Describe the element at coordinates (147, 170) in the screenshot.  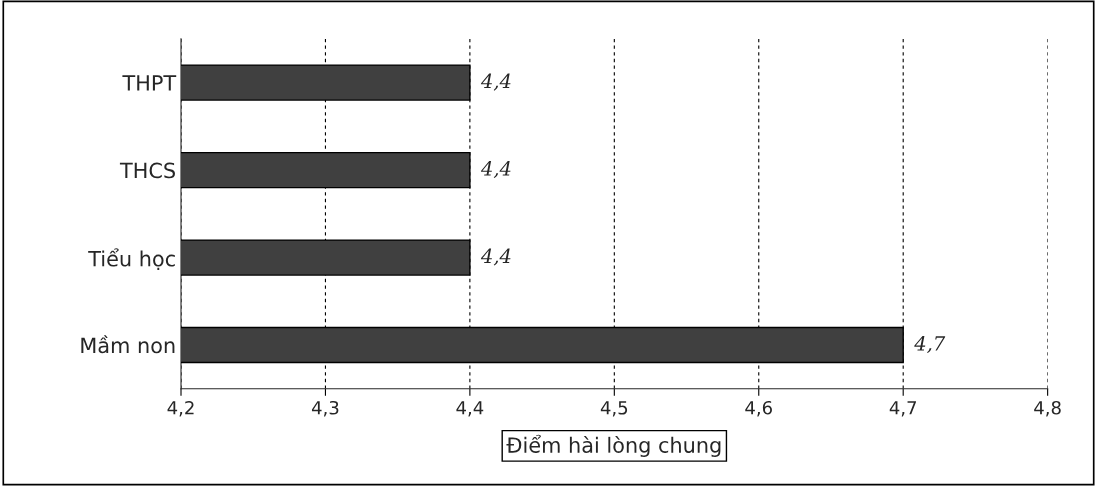
I see `y-tick-label: THCS` at that location.